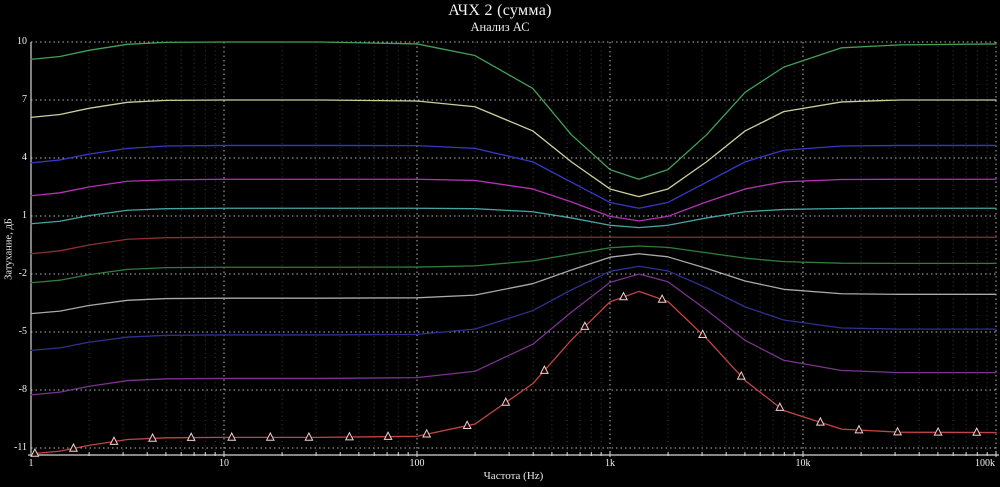 This screenshot has height=487, width=1000. Describe the element at coordinates (513, 176) in the screenshot. I see `curve-blue-bright` at that location.